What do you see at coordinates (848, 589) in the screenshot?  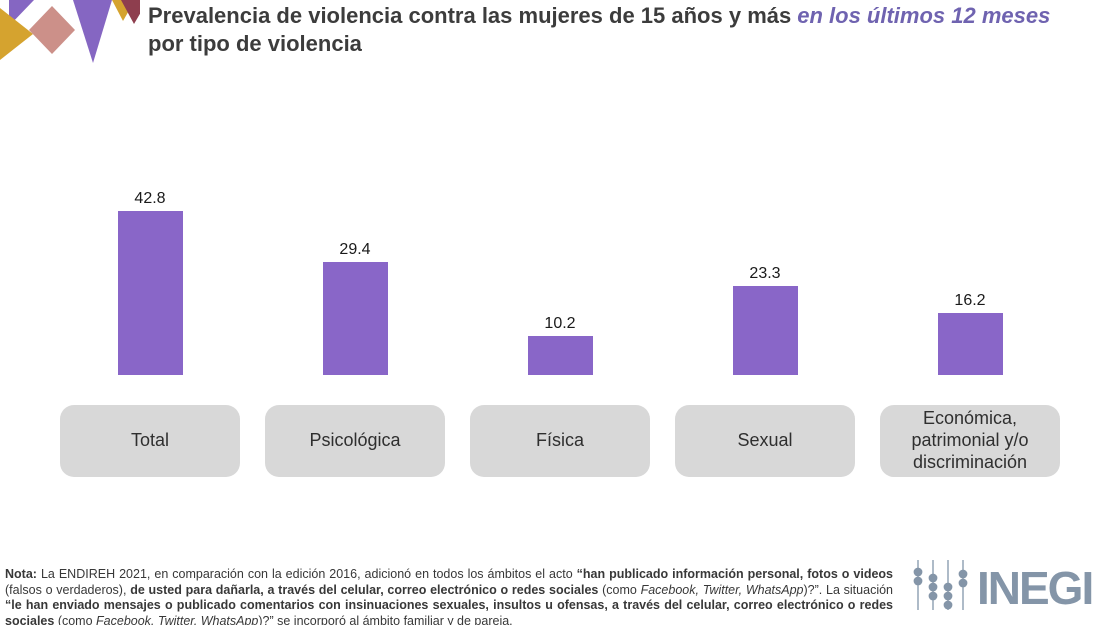 I see `note-segment: )?”. La situación` at bounding box center [848, 589].